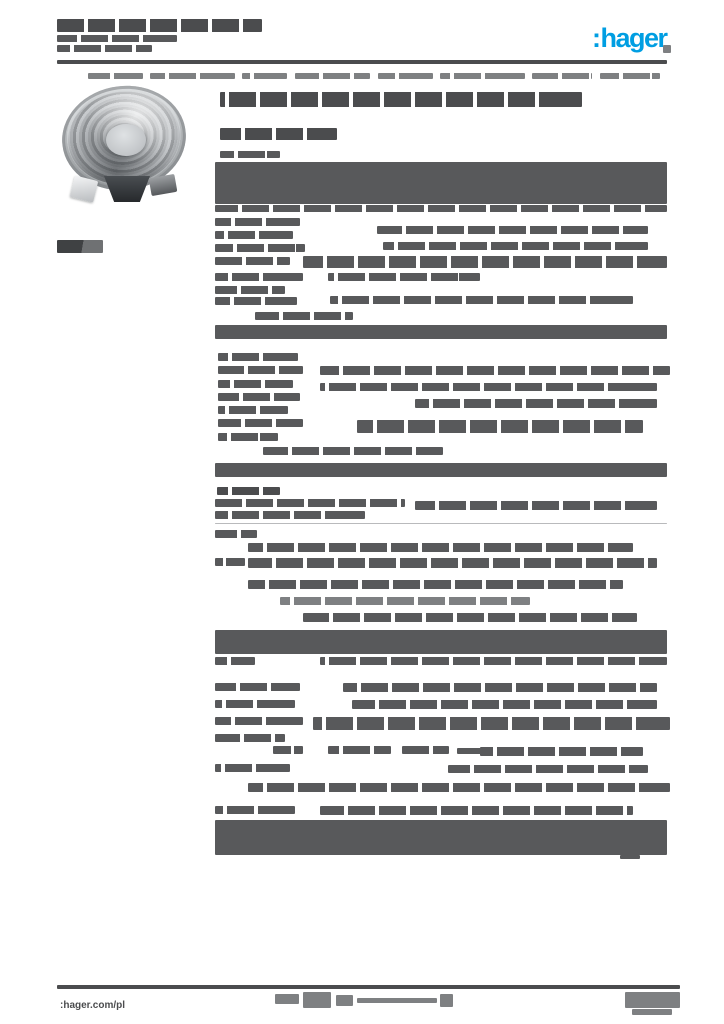  I want to click on footer-link-text: hager.com/pl, so click(94, 1005).